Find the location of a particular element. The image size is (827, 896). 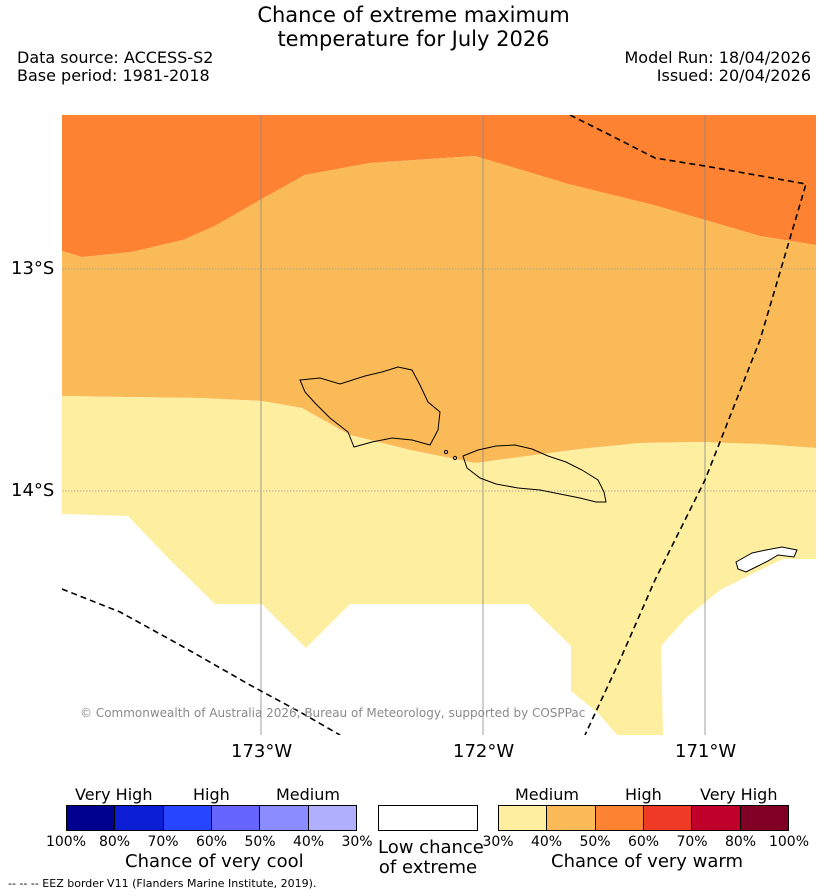

cool-level-very-high: Very High is located at coordinates (114, 794).